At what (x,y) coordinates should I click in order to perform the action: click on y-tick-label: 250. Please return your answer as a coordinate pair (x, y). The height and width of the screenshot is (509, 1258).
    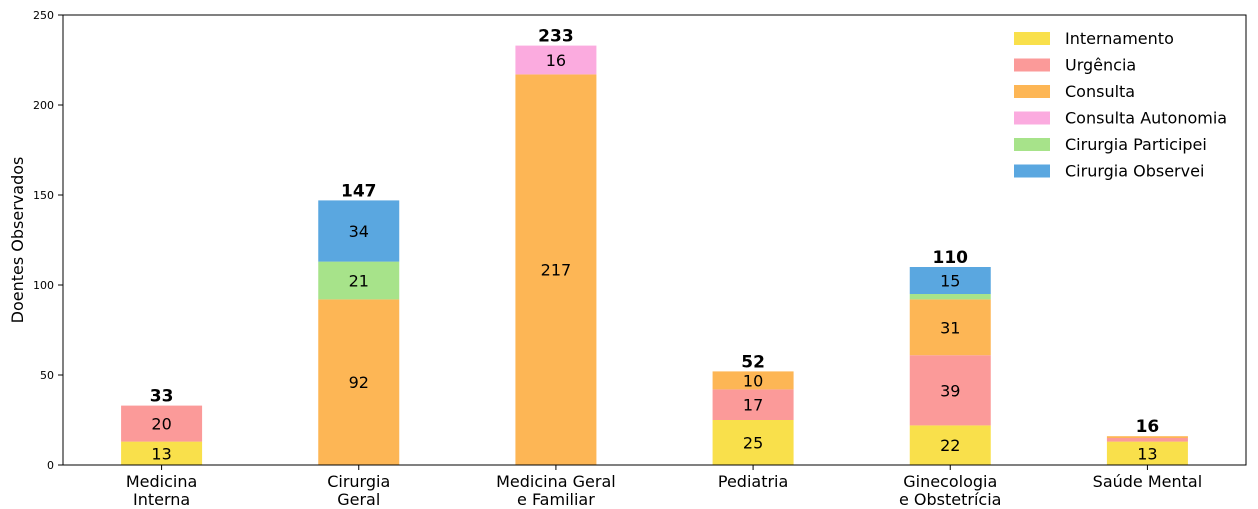
    Looking at the image, I should click on (43, 15).